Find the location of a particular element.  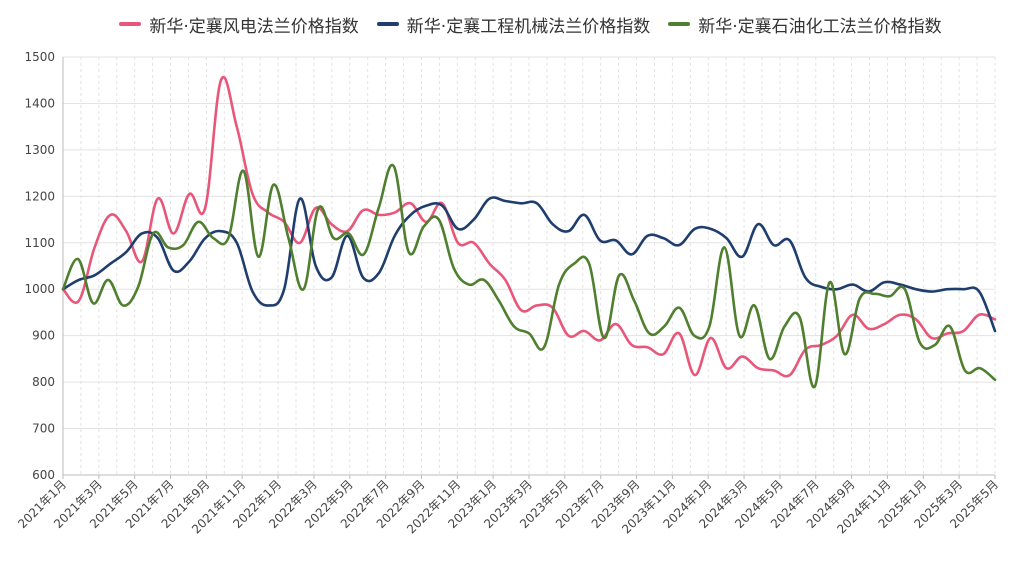

legend-label-construction-machinery: 新华·定襄工程机械法兰价格指数 is located at coordinates (528, 26).